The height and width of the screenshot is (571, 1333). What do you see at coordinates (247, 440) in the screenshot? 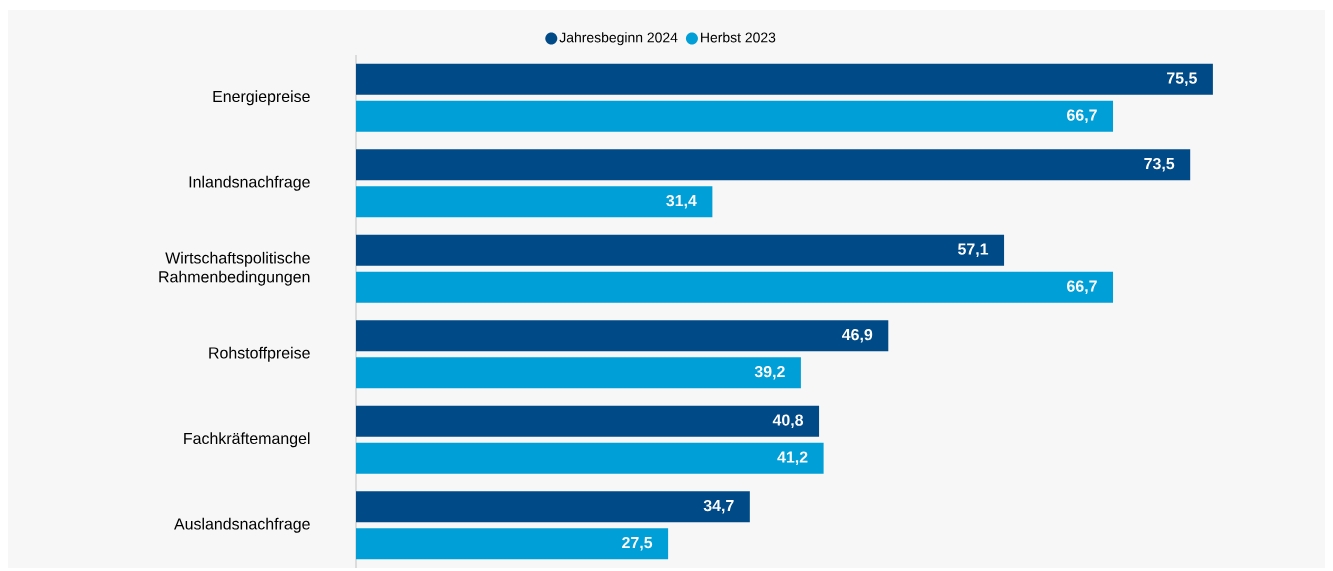
I see `y-tick-label: Fachkräftemangel` at bounding box center [247, 440].